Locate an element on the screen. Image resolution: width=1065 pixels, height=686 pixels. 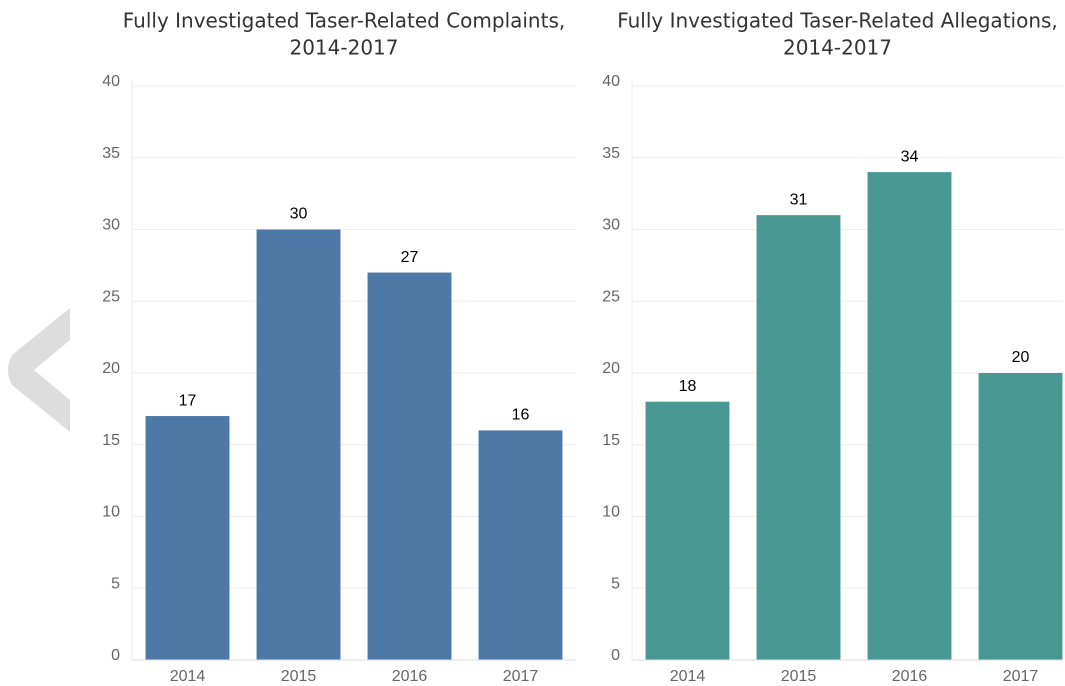
value-label: 17 is located at coordinates (188, 400).